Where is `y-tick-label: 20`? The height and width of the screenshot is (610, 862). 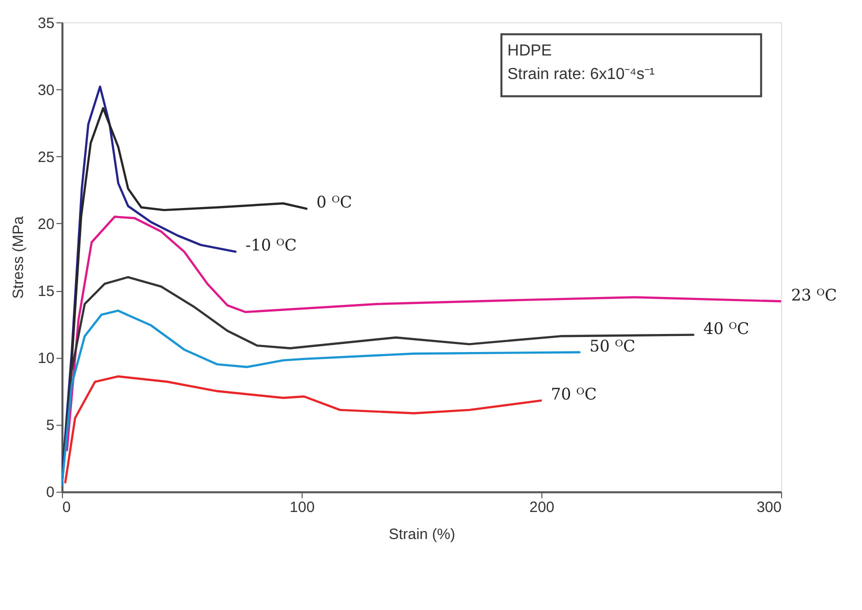 y-tick-label: 20 is located at coordinates (46, 224).